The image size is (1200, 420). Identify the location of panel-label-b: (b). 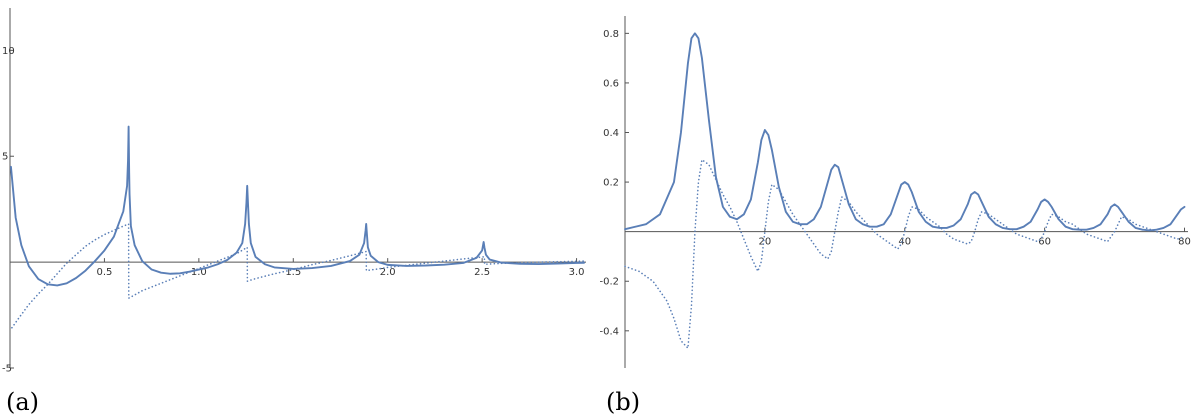
(623, 402).